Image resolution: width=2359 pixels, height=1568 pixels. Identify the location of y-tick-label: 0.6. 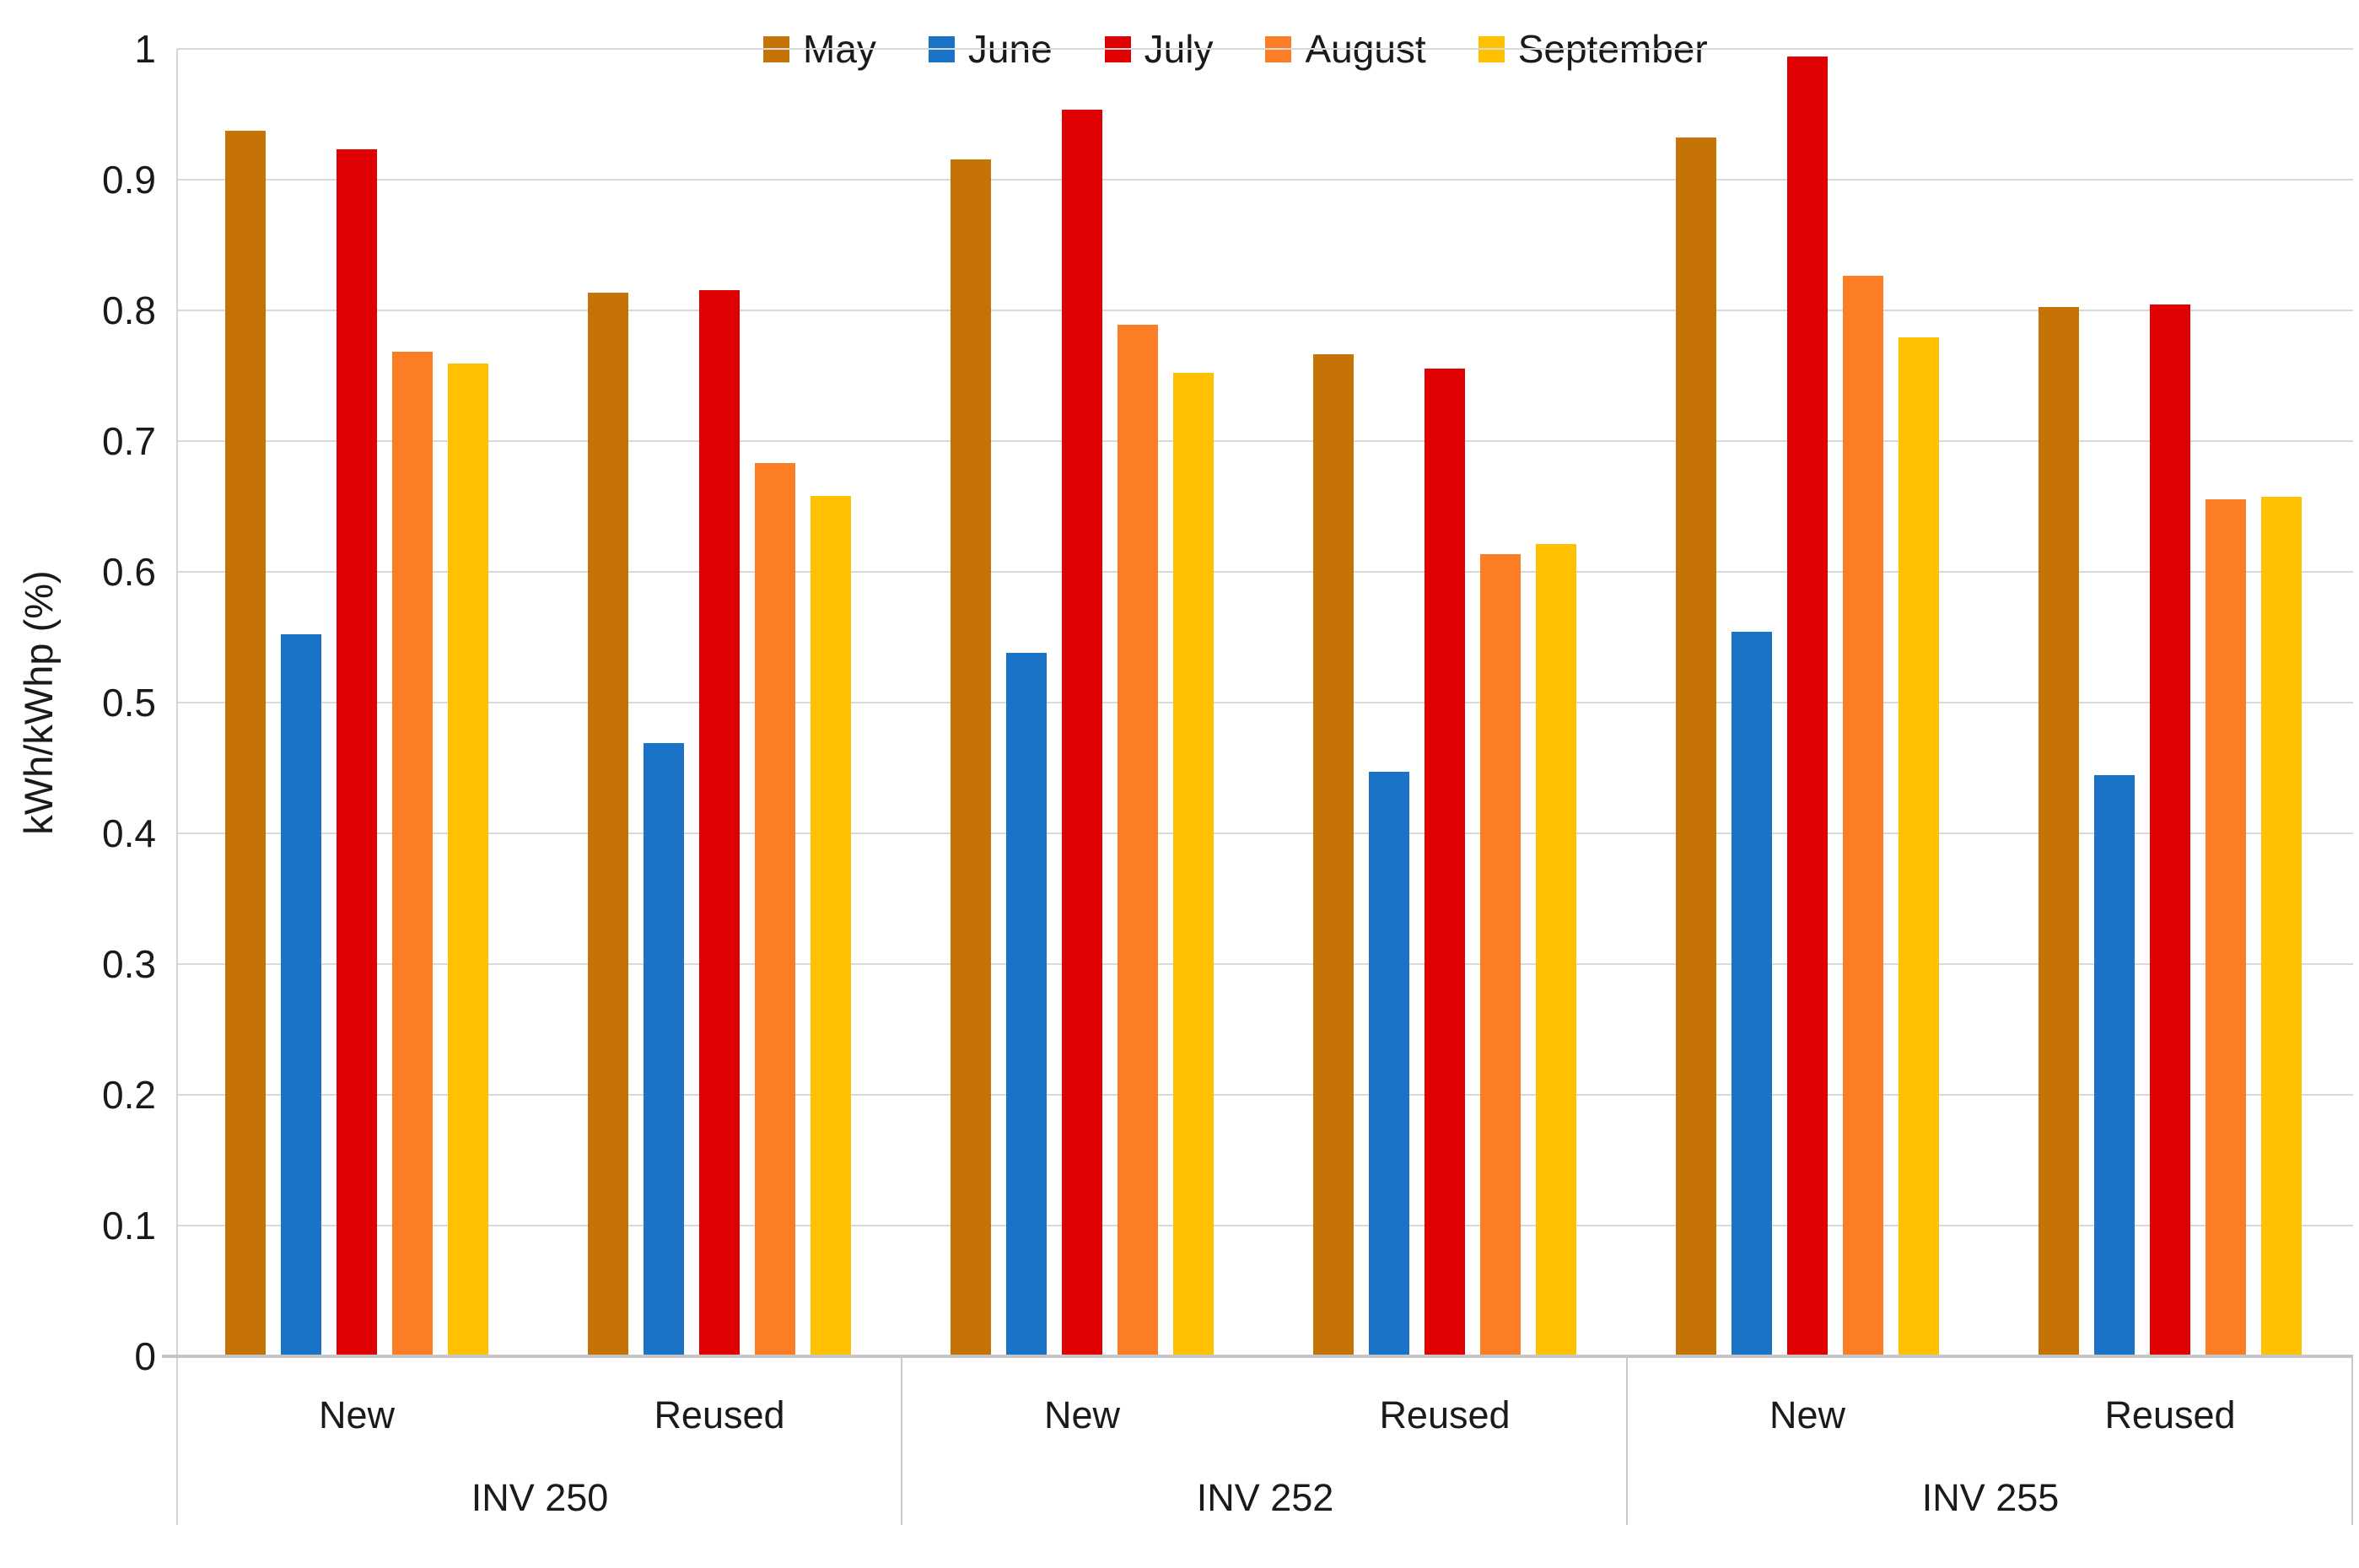
(129, 572).